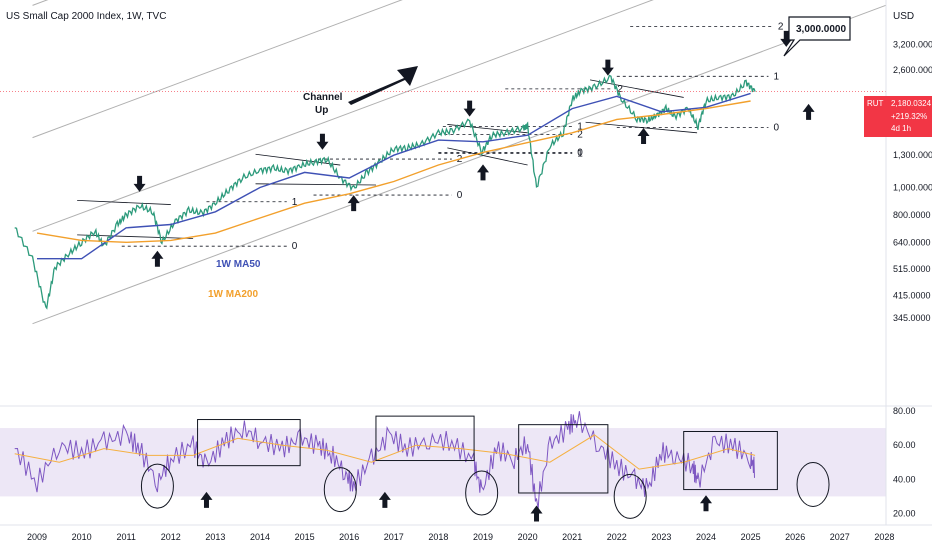 The height and width of the screenshot is (550, 932). What do you see at coordinates (912, 155) in the screenshot?
I see `y-tick-label: 1,300.0000` at bounding box center [912, 155].